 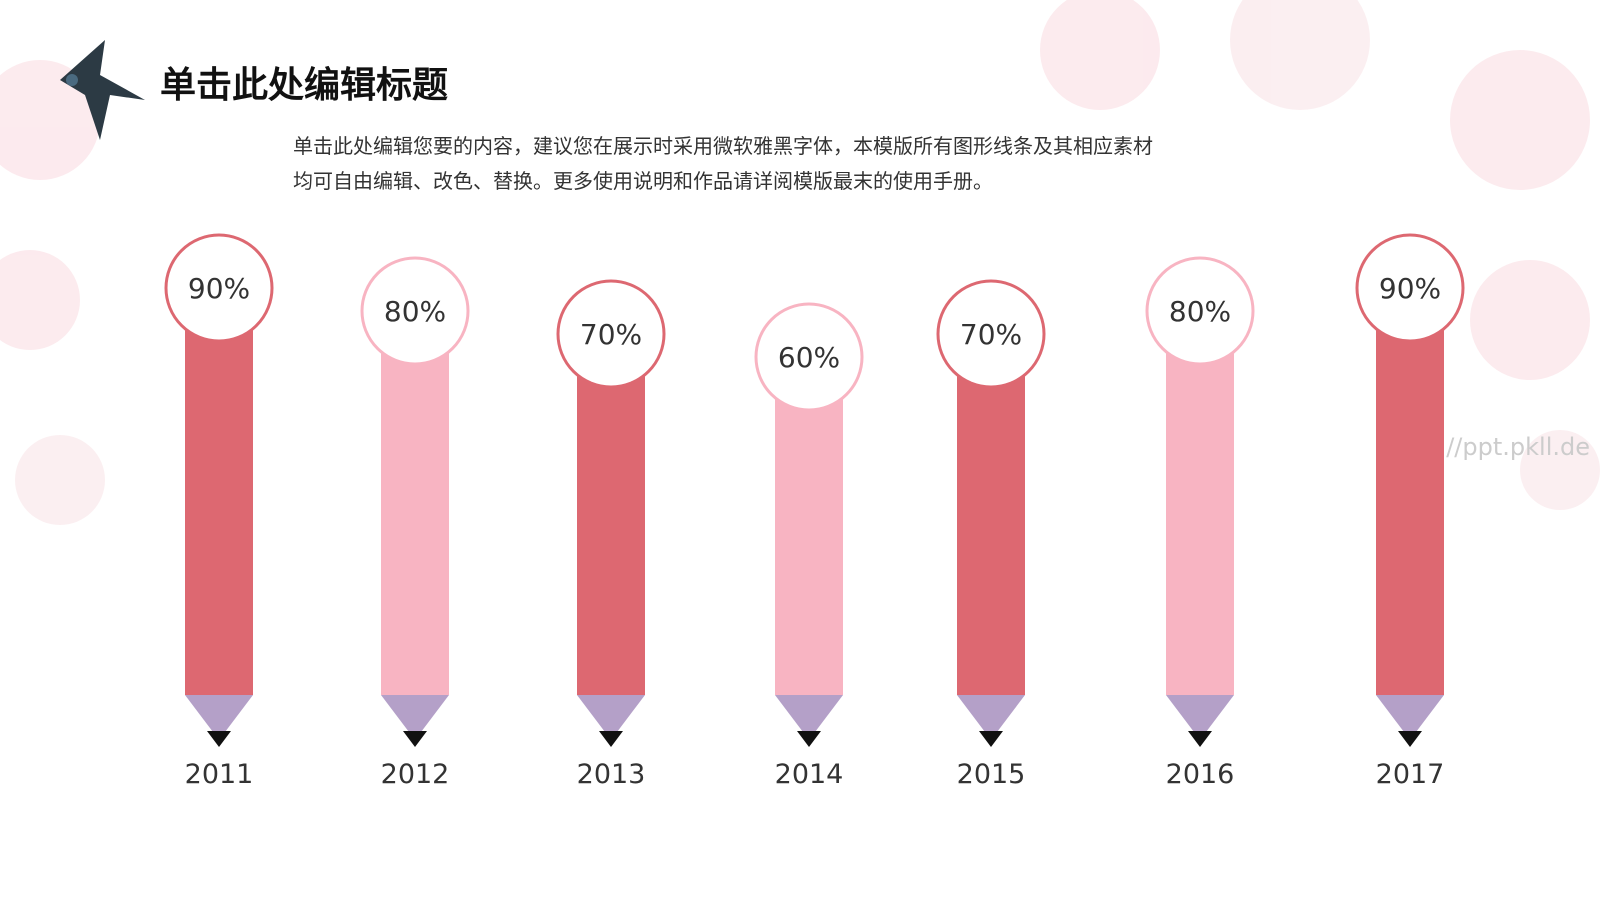 I want to click on bird-icon, so click(x=102, y=90).